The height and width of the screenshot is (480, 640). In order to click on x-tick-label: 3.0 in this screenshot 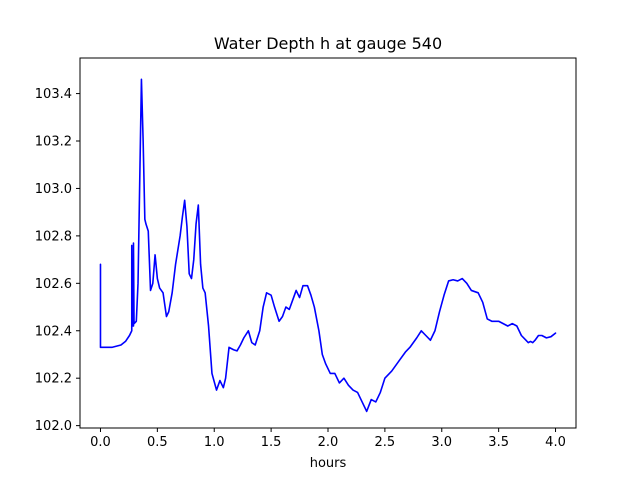, I will do `click(441, 442)`.